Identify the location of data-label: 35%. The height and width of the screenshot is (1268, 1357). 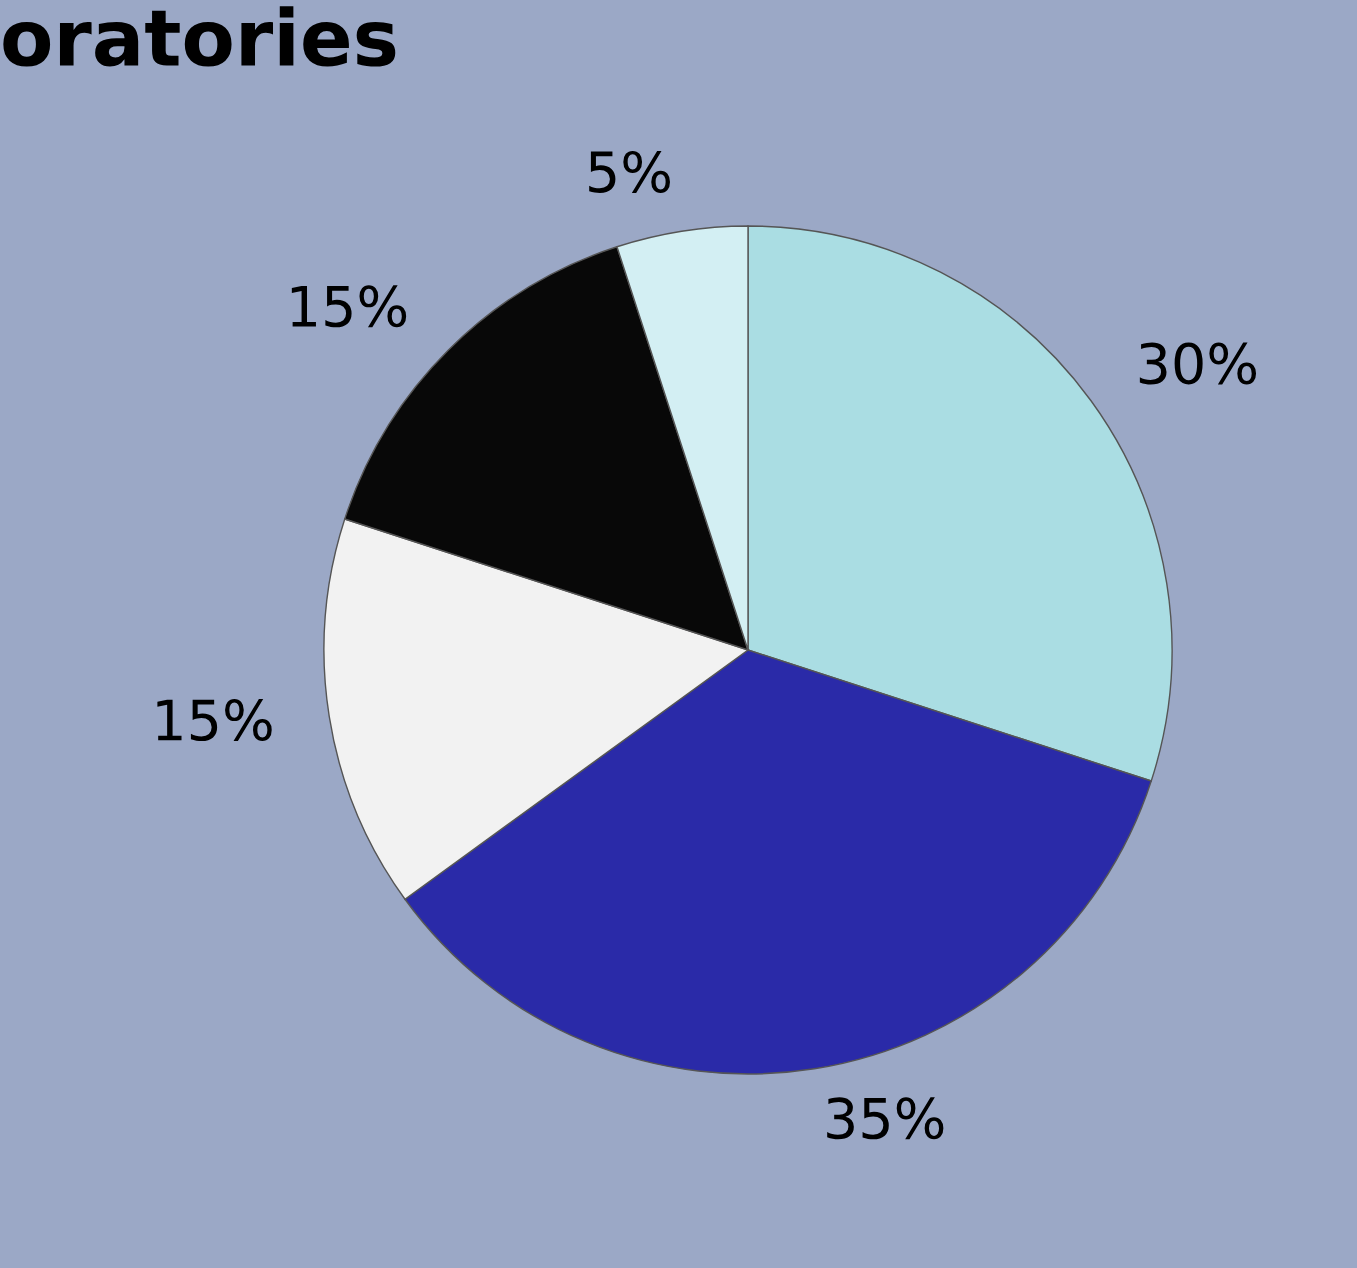
(885, 1118).